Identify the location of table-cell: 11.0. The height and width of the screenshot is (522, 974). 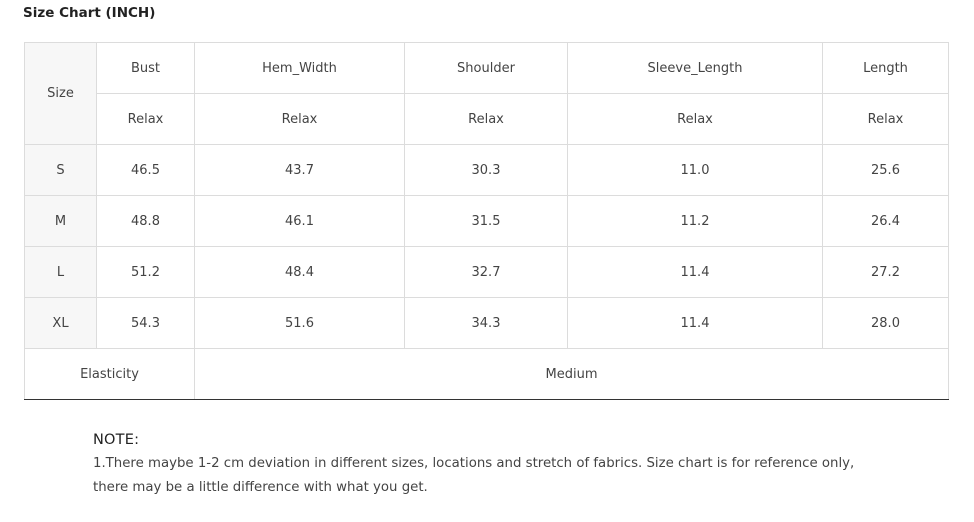
(695, 170).